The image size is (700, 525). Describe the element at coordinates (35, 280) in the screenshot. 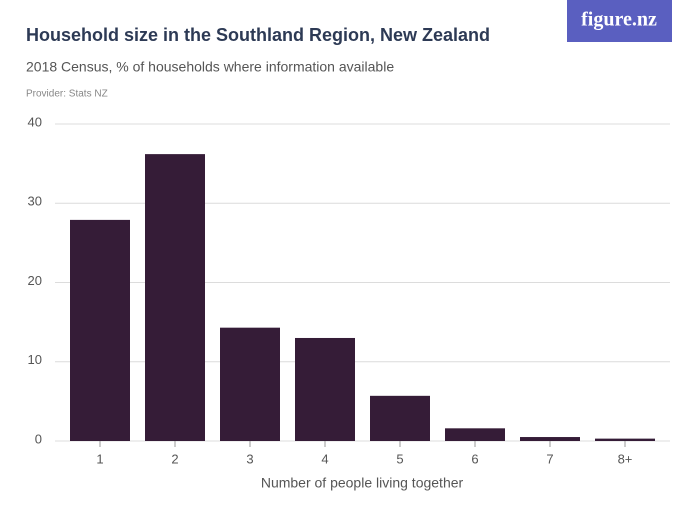

I see `y-tick-label: 20` at that location.